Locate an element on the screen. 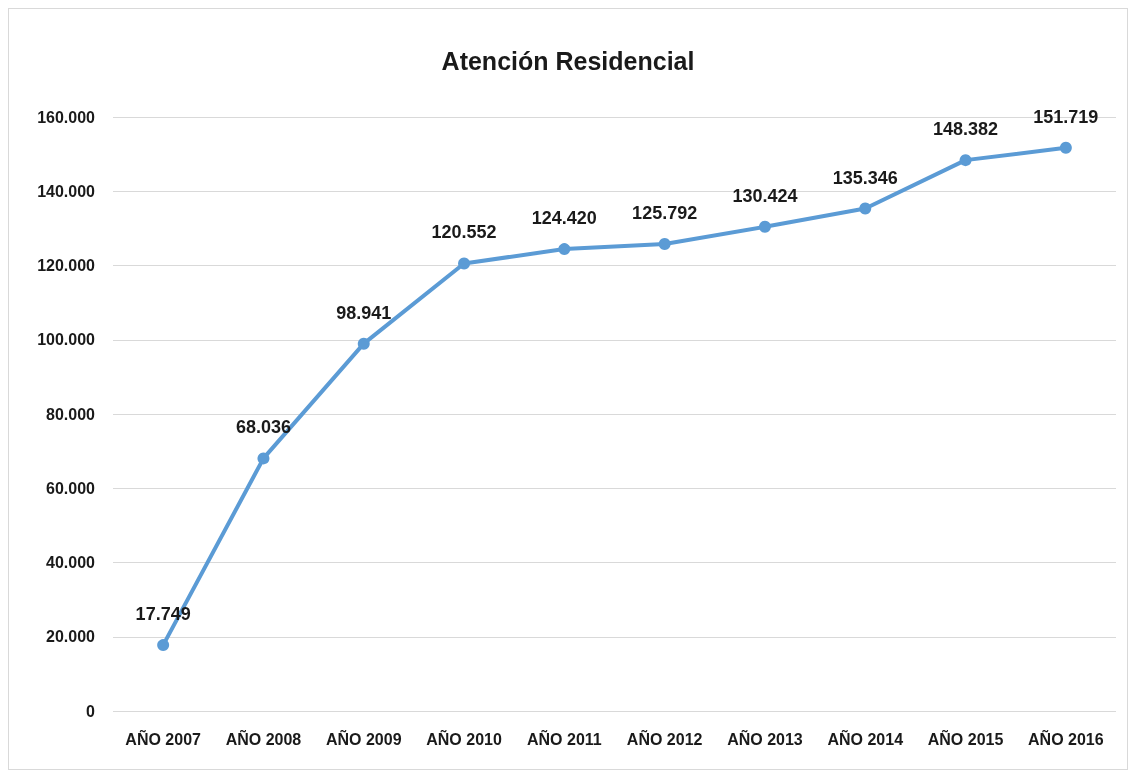 This screenshot has width=1131, height=773. data-label: 125.792 is located at coordinates (665, 213).